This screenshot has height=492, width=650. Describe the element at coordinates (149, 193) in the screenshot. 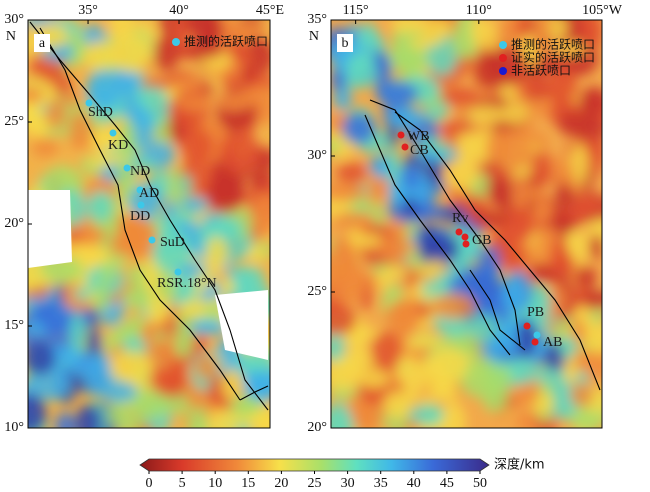

I see `vent-label: AD` at that location.